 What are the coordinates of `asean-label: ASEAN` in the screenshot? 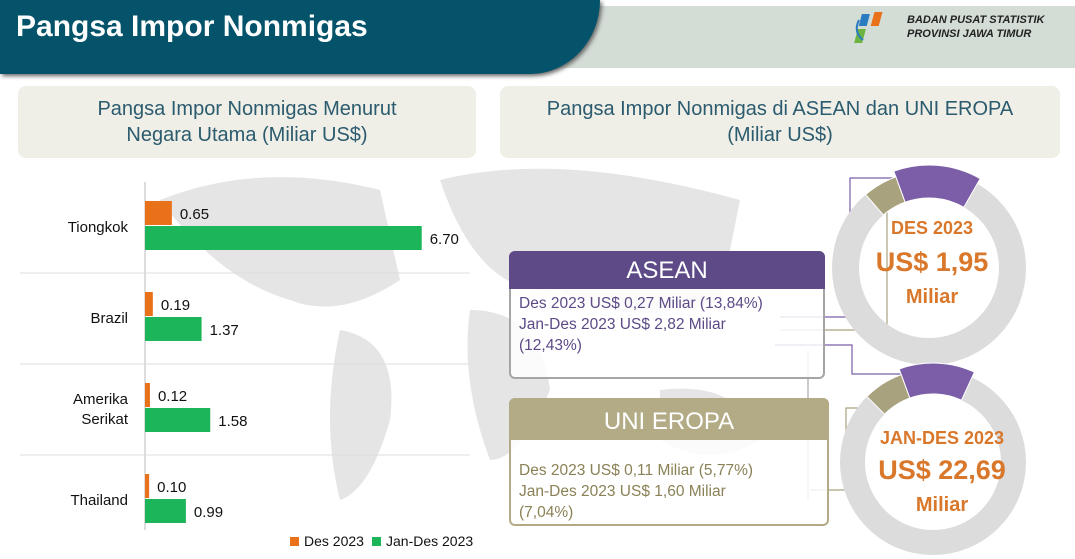 It's located at (667, 270).